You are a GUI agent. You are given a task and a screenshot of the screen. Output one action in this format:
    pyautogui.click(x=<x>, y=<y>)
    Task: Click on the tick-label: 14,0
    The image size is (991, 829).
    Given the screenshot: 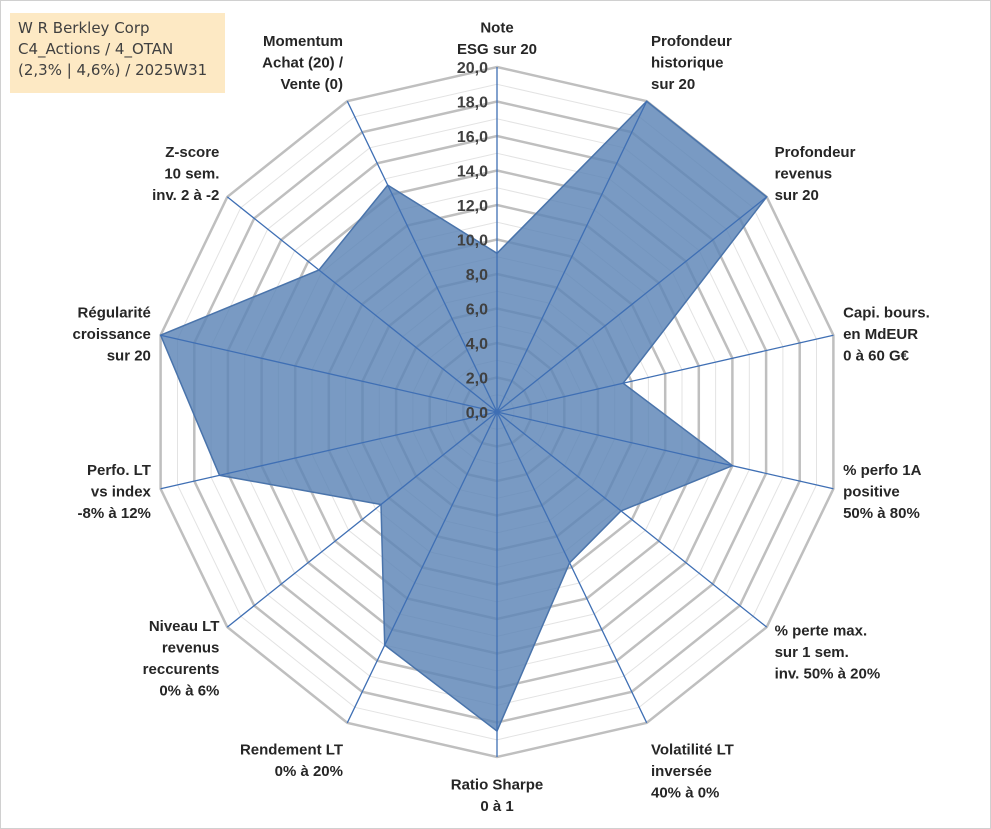 What is the action you would take?
    pyautogui.click(x=472, y=172)
    